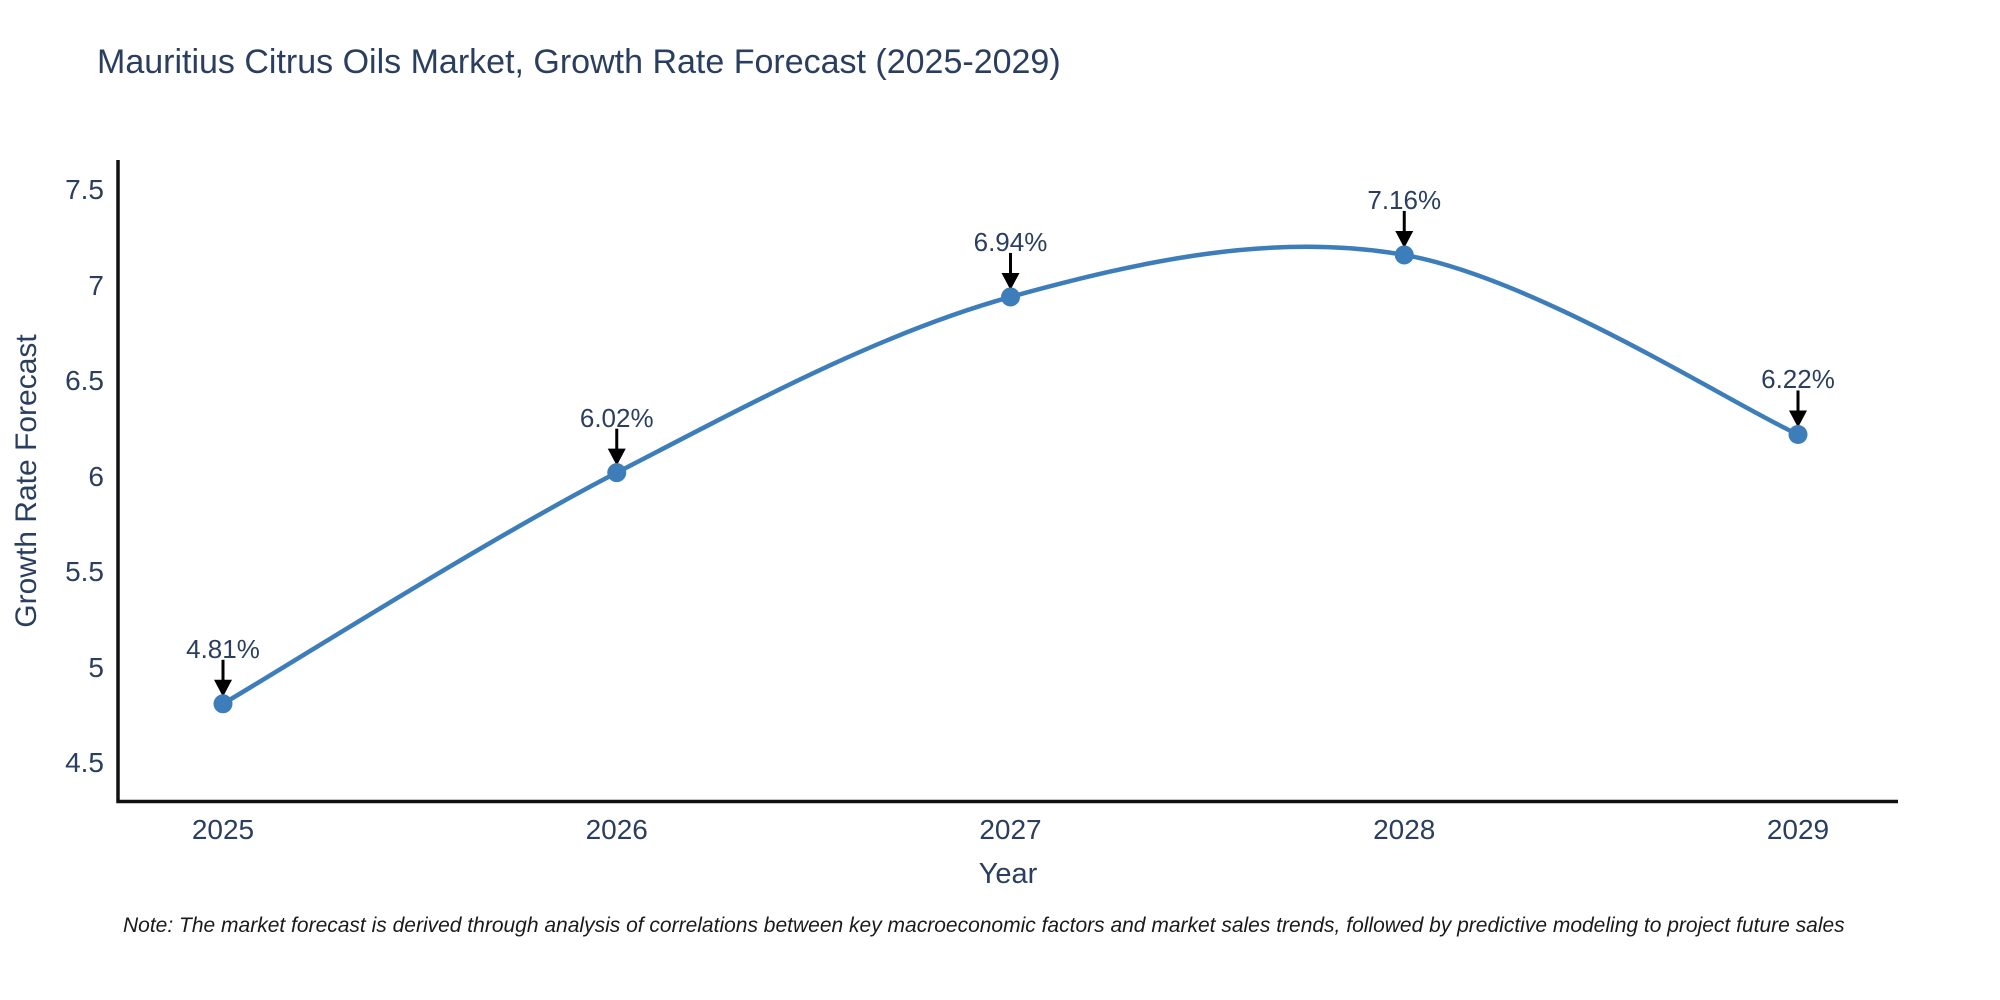 The width and height of the screenshot is (2000, 1000). I want to click on x-tick-label: 2027, so click(1010, 829).